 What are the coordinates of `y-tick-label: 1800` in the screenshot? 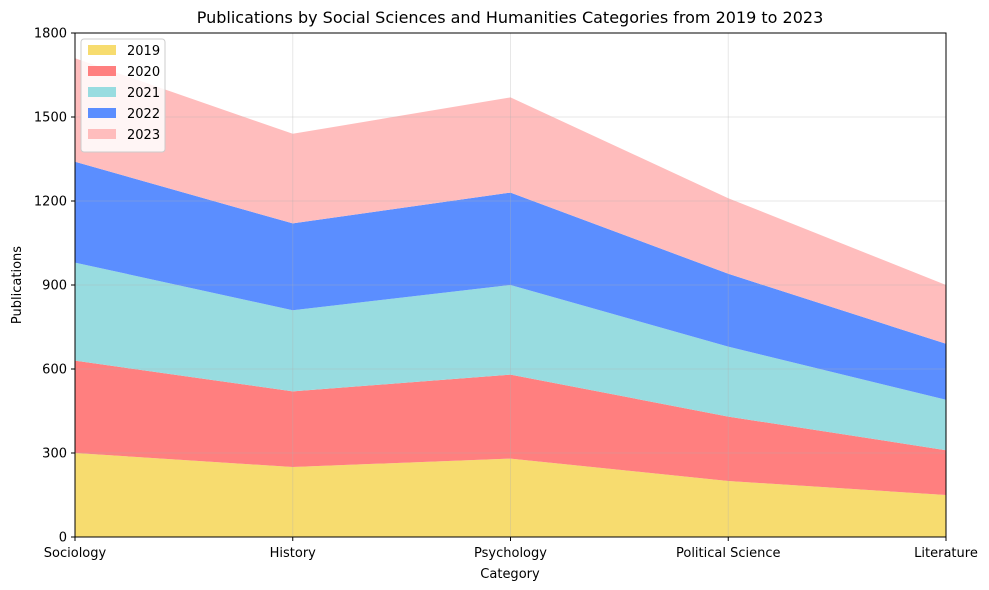 It's located at (50, 34).